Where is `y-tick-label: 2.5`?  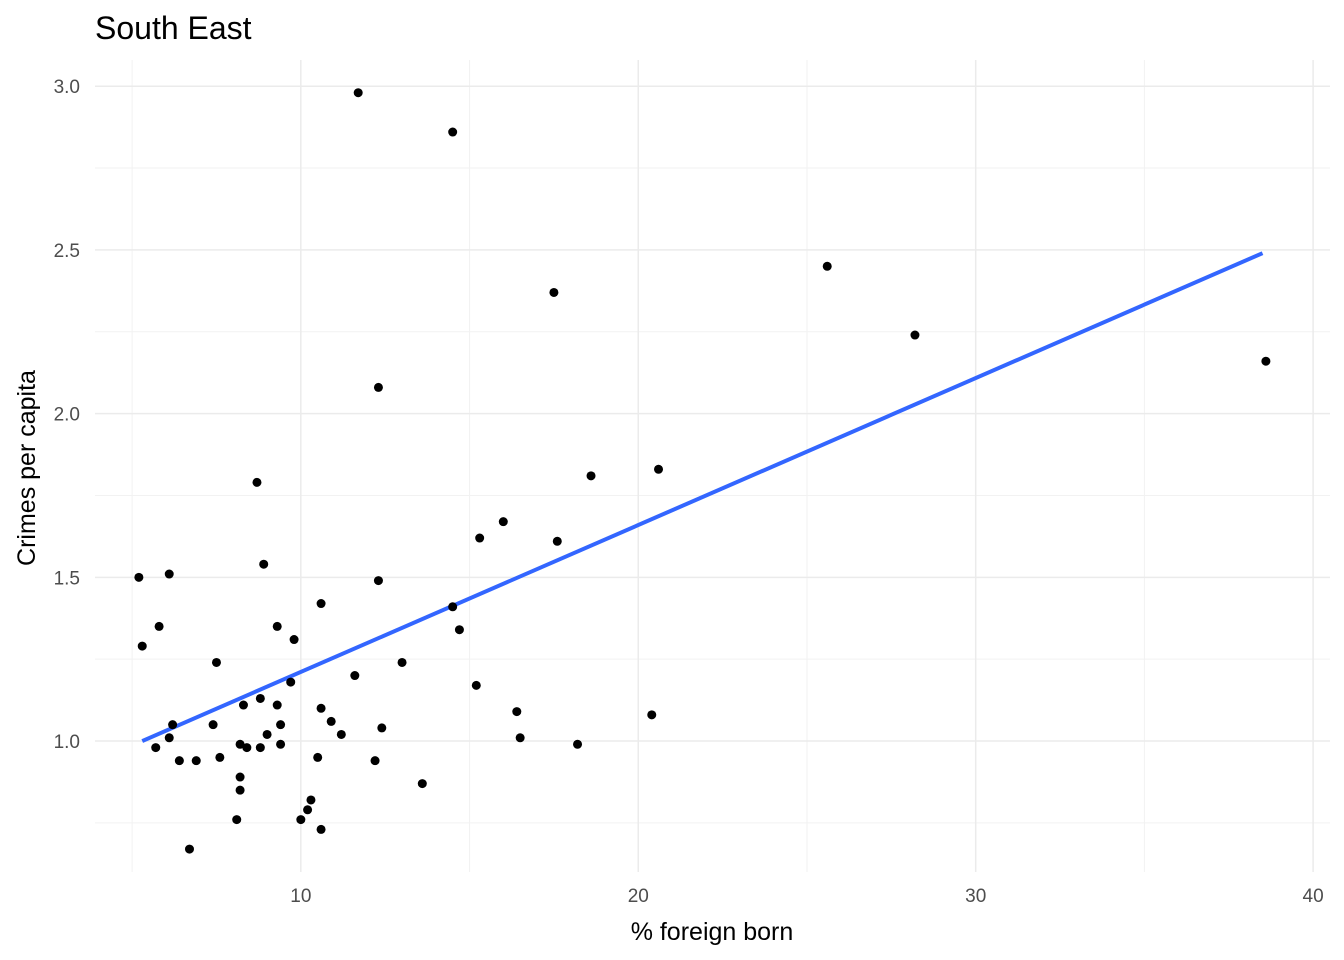
y-tick-label: 2.5 is located at coordinates (67, 251).